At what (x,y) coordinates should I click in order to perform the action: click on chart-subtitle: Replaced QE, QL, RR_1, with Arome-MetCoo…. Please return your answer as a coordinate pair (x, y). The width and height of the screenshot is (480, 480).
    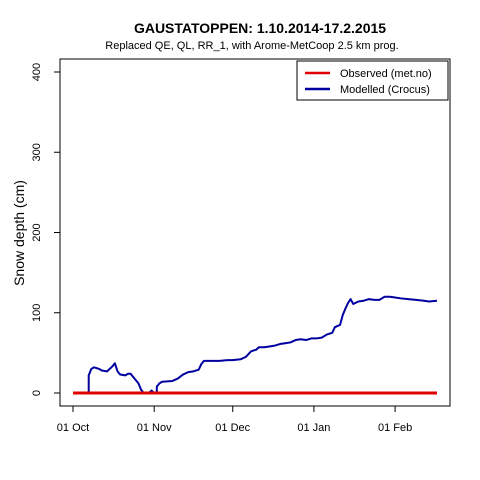
    Looking at the image, I should click on (251, 46).